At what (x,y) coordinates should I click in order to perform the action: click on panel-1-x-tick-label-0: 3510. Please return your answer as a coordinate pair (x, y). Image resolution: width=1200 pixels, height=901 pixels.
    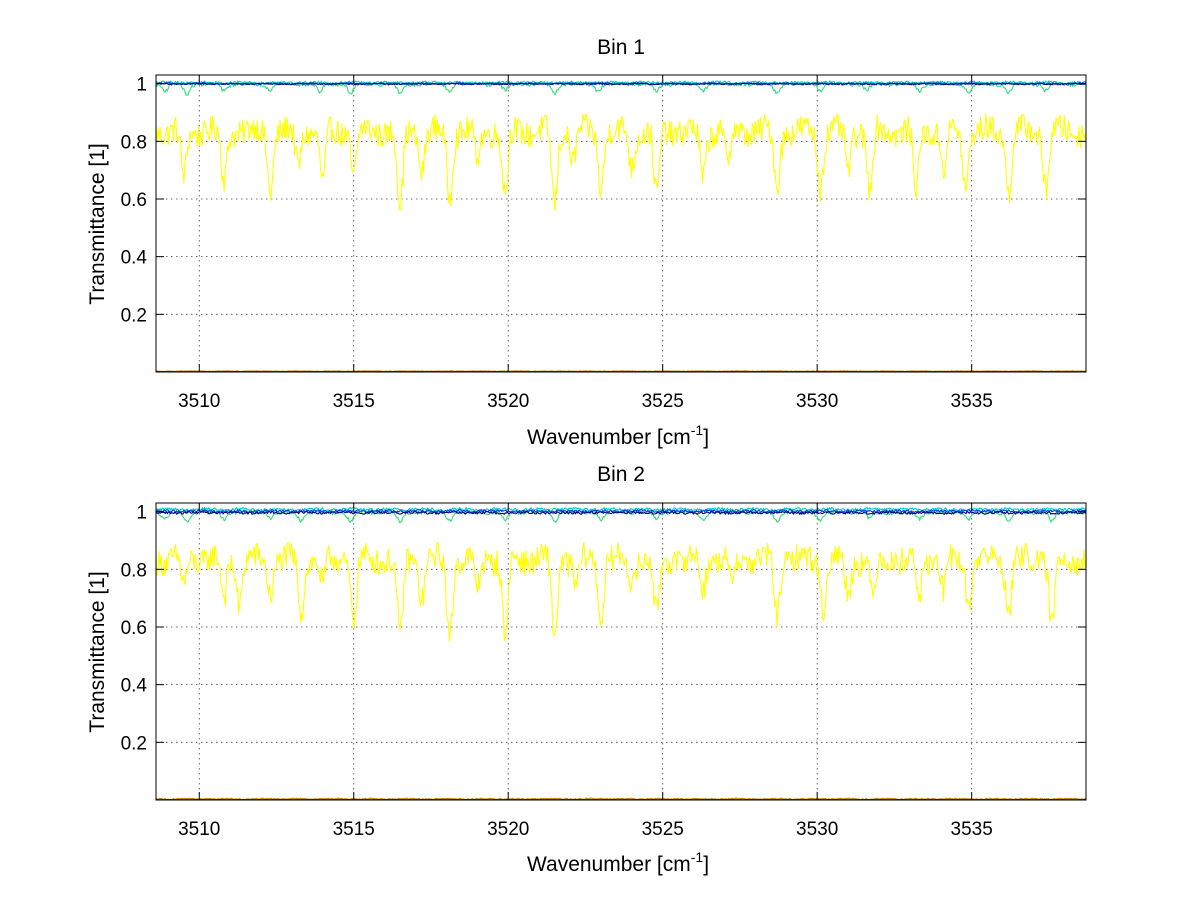
    Looking at the image, I should click on (199, 401).